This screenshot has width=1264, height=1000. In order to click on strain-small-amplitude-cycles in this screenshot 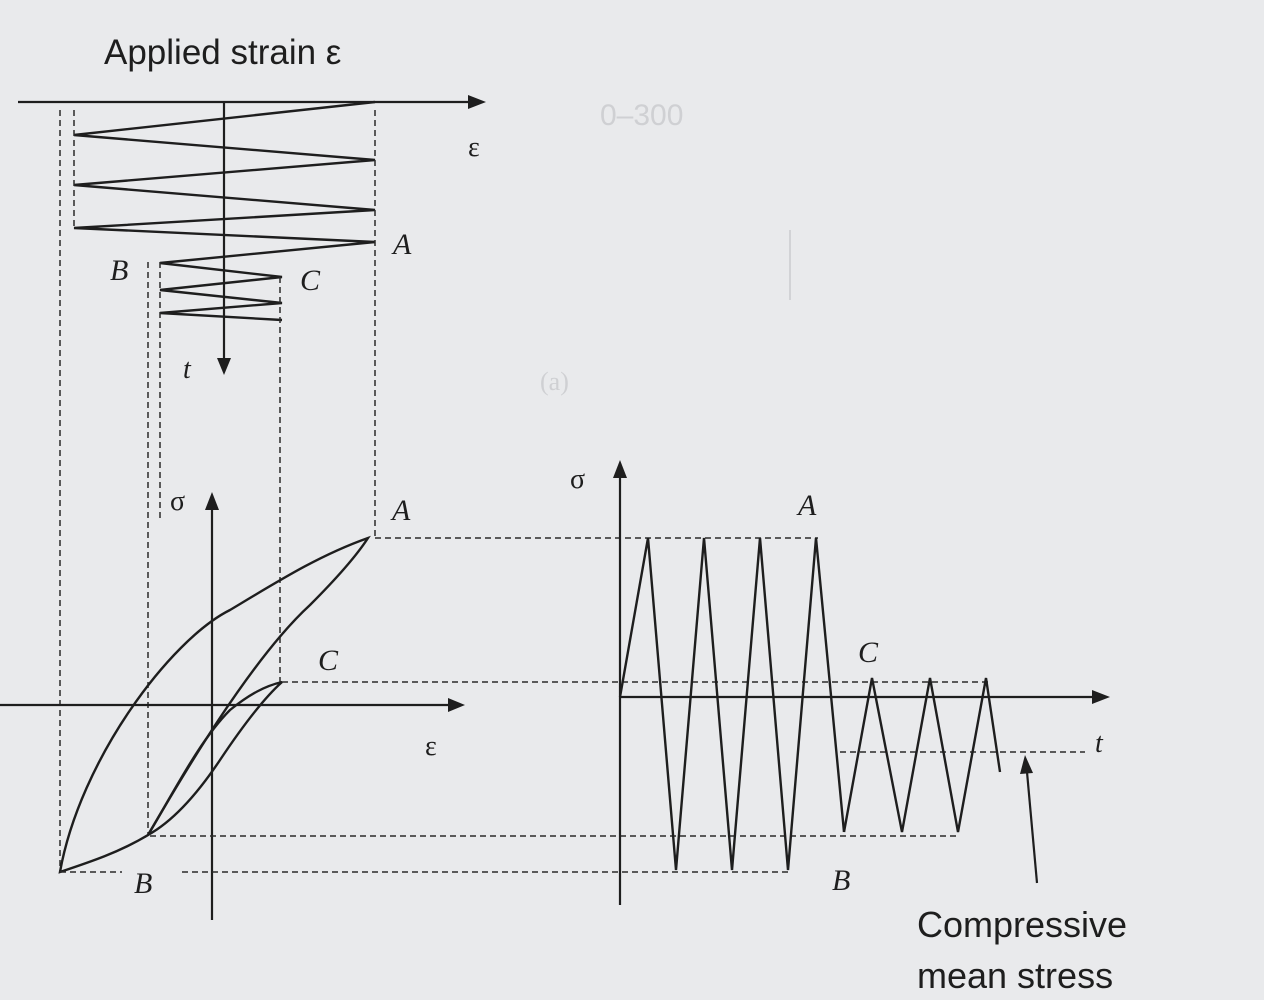, I will do `click(267, 281)`.